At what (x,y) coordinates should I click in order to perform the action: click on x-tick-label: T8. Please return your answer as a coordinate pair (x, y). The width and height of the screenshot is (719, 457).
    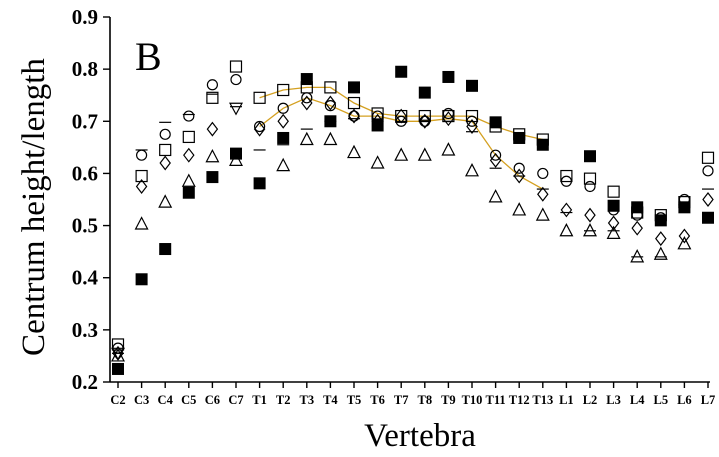
    Looking at the image, I should click on (425, 400).